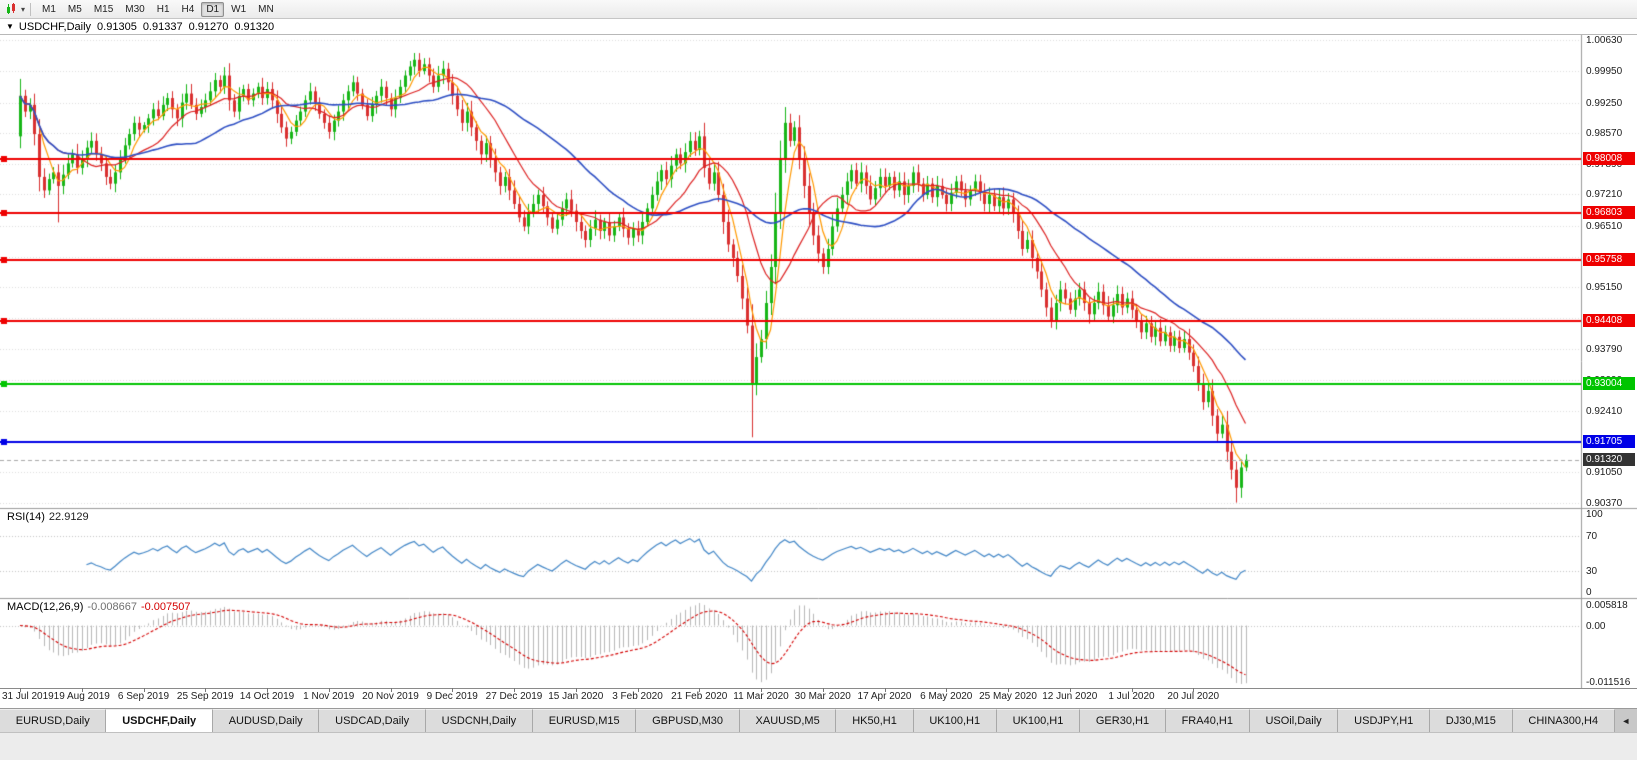 This screenshot has width=1637, height=760. Describe the element at coordinates (254, 26) in the screenshot. I see `ohlc-close-value: 0.91320` at that location.